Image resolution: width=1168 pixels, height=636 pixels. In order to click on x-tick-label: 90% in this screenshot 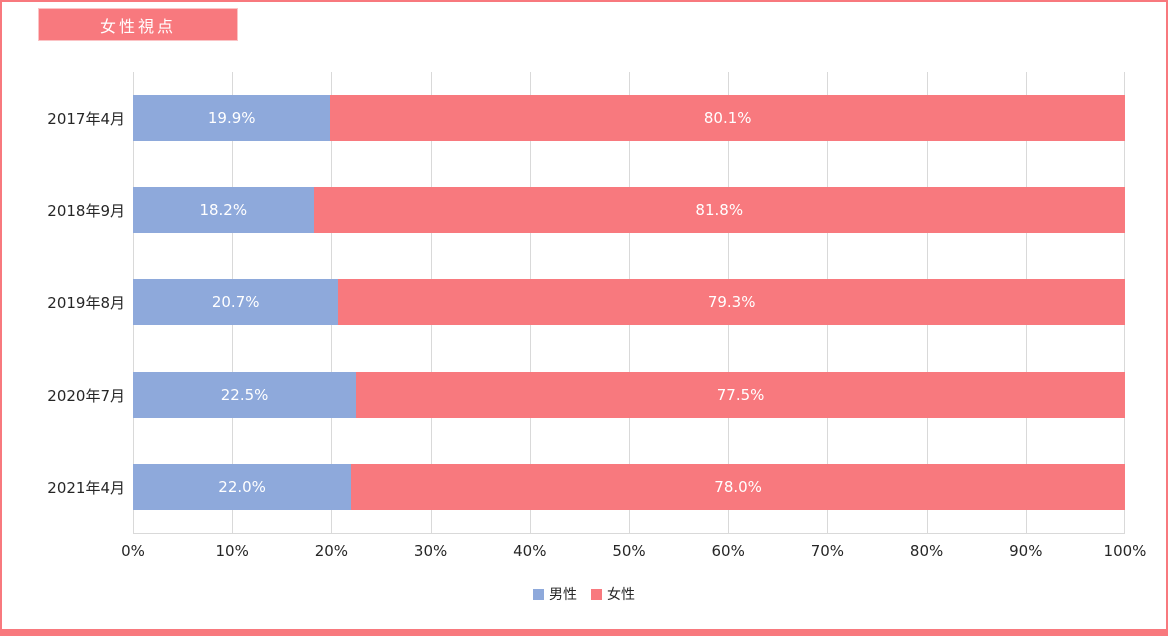, I will do `click(1026, 551)`.